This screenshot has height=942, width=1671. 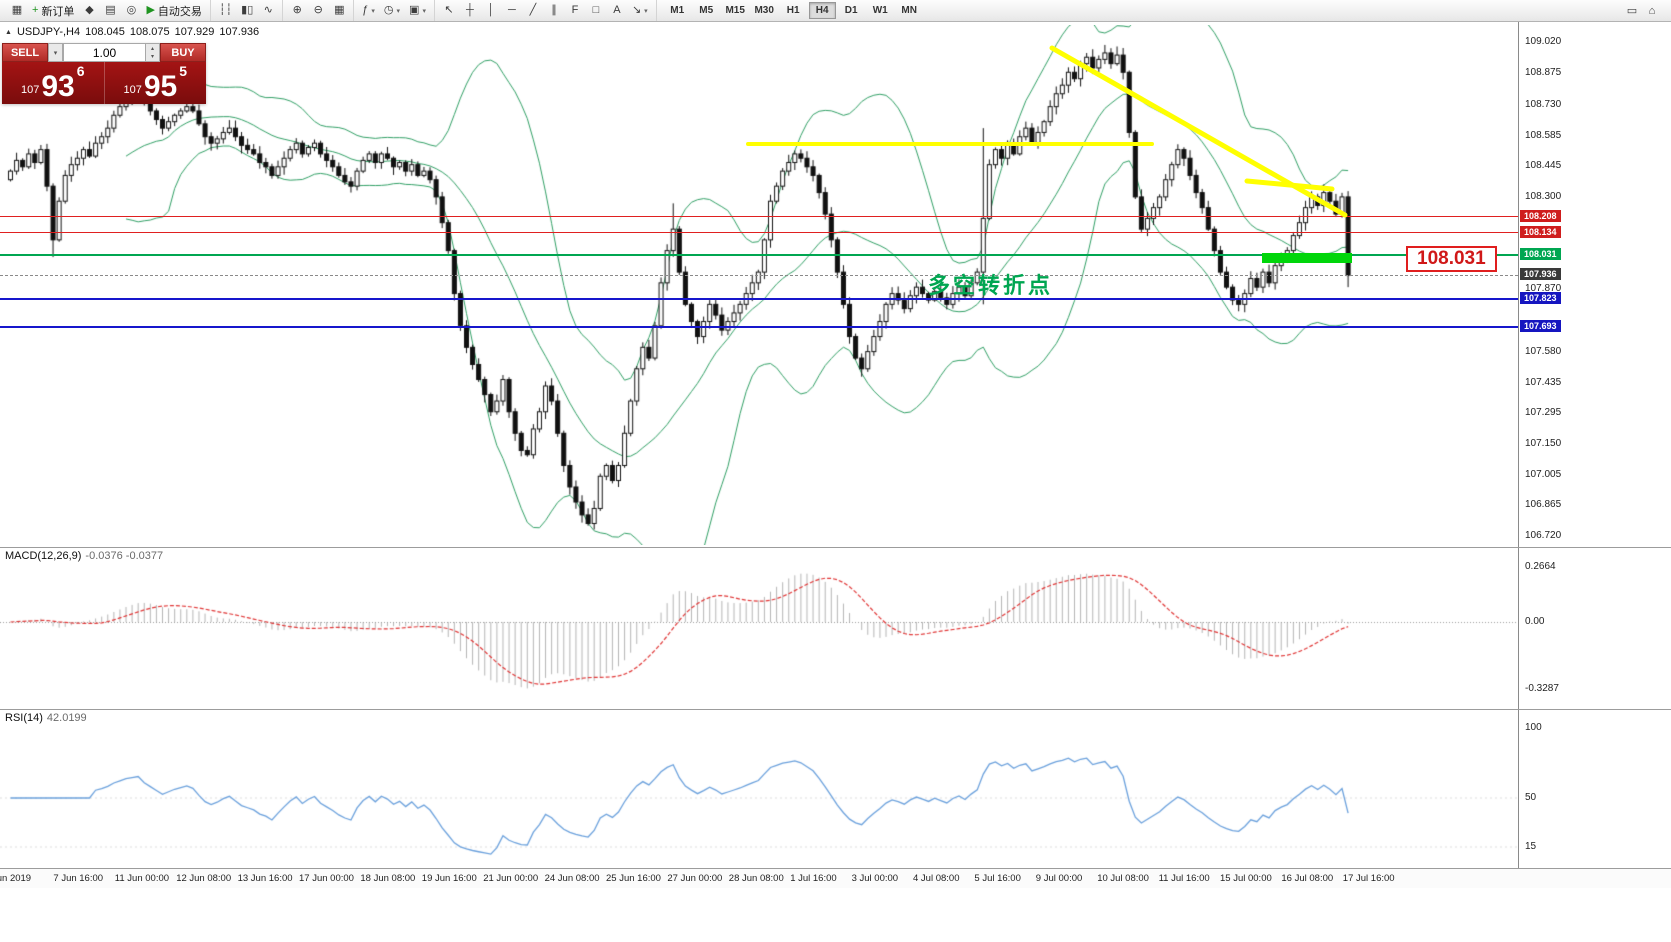 What do you see at coordinates (1543, 104) in the screenshot?
I see `price-axis-label: 108.730` at bounding box center [1543, 104].